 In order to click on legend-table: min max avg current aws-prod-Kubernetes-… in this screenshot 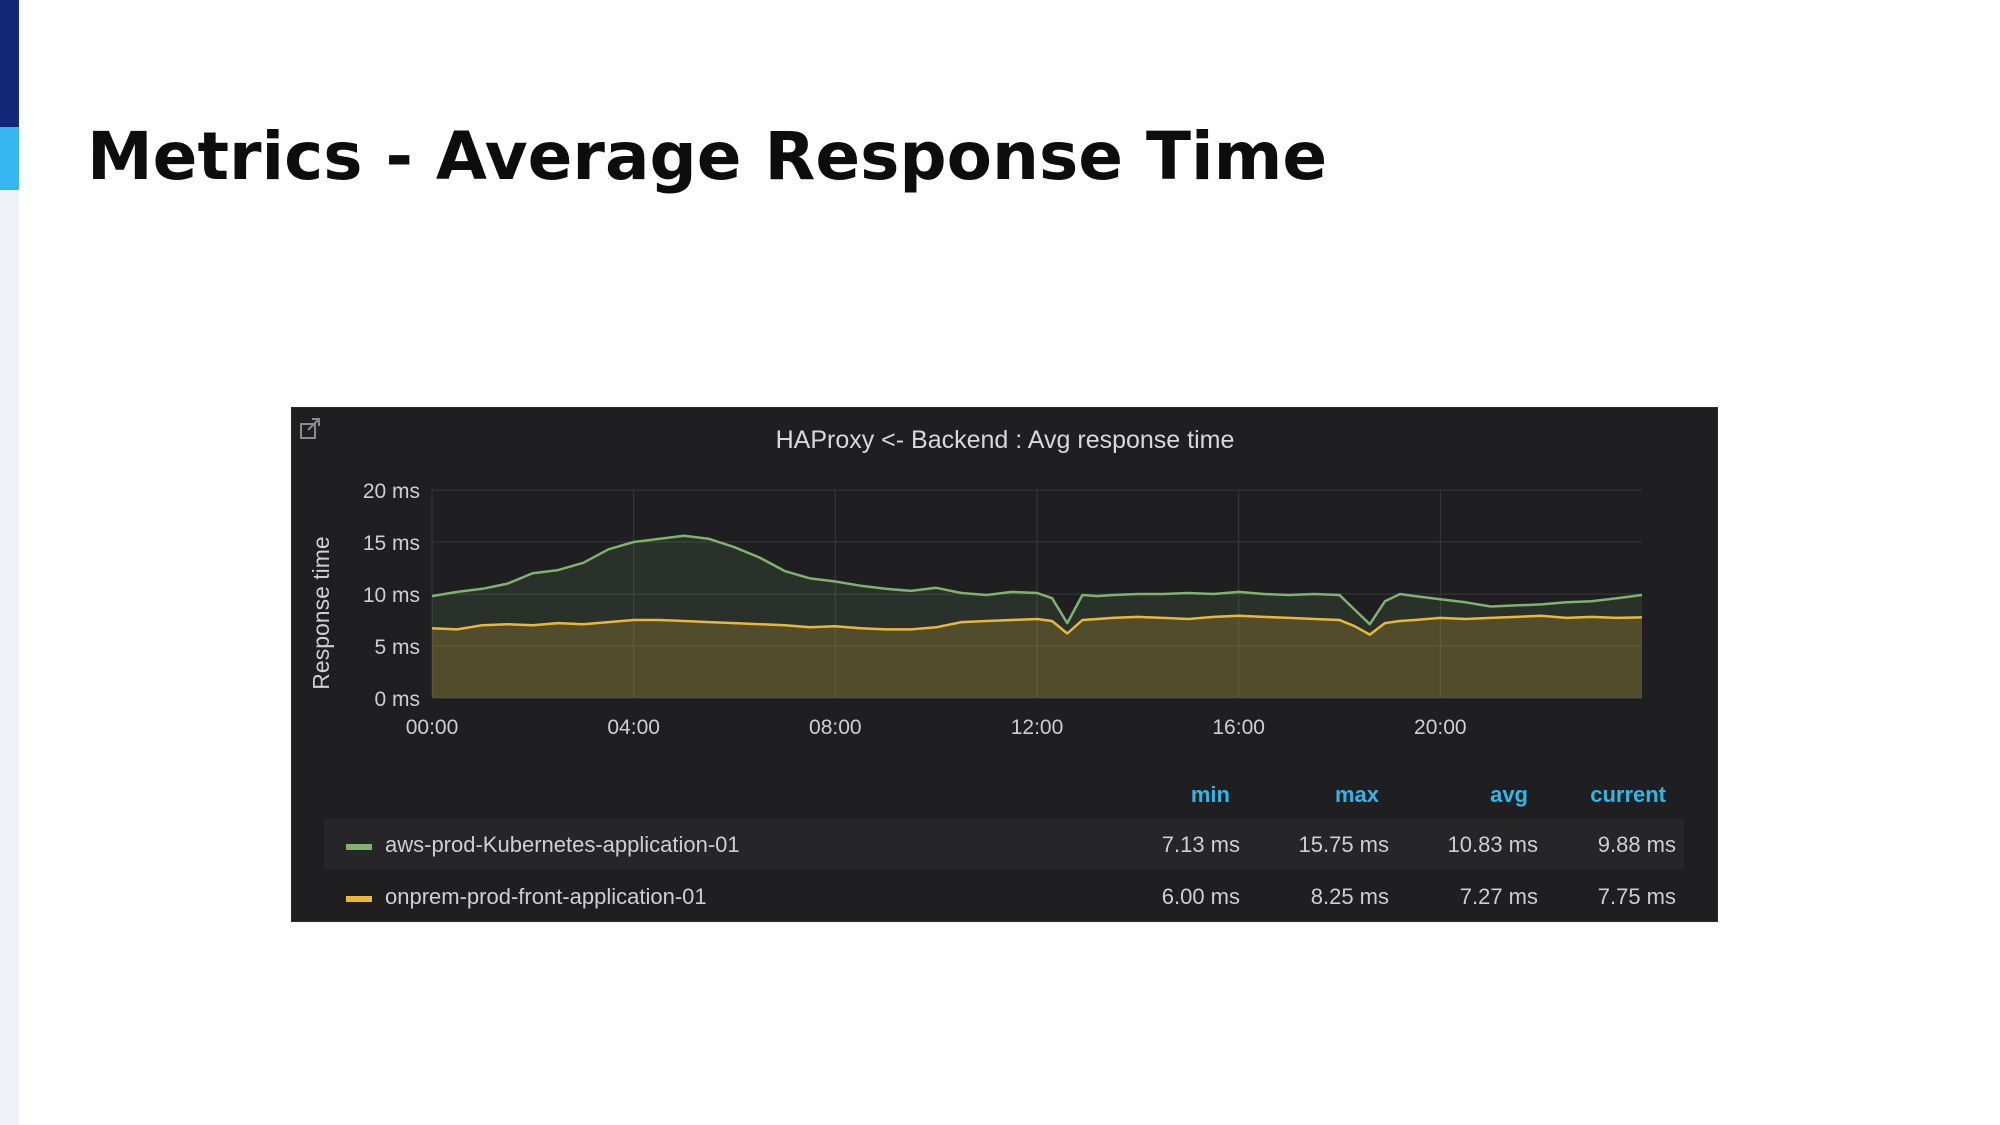, I will do `click(1004, 848)`.